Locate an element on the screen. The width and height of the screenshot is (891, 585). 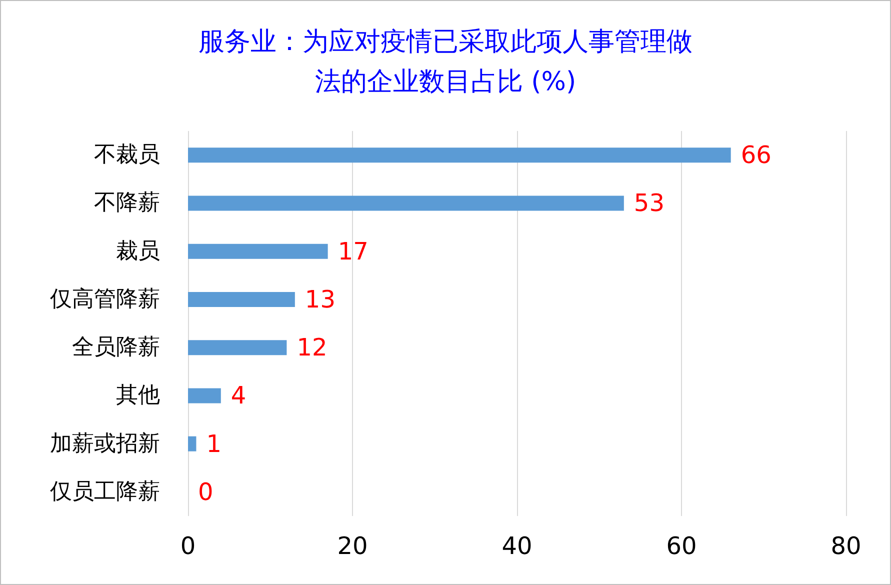
data-label: 1 is located at coordinates (214, 444).